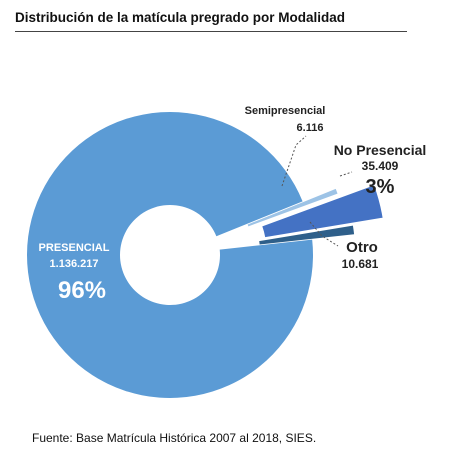  Describe the element at coordinates (74, 264) in the screenshot. I see `presencial-value-label: 1.136.217` at that location.